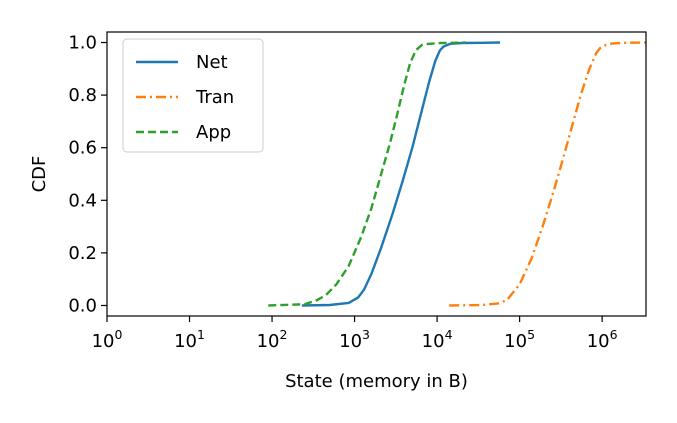  Describe the element at coordinates (82, 253) in the screenshot. I see `y-tick-label: 0.2` at that location.